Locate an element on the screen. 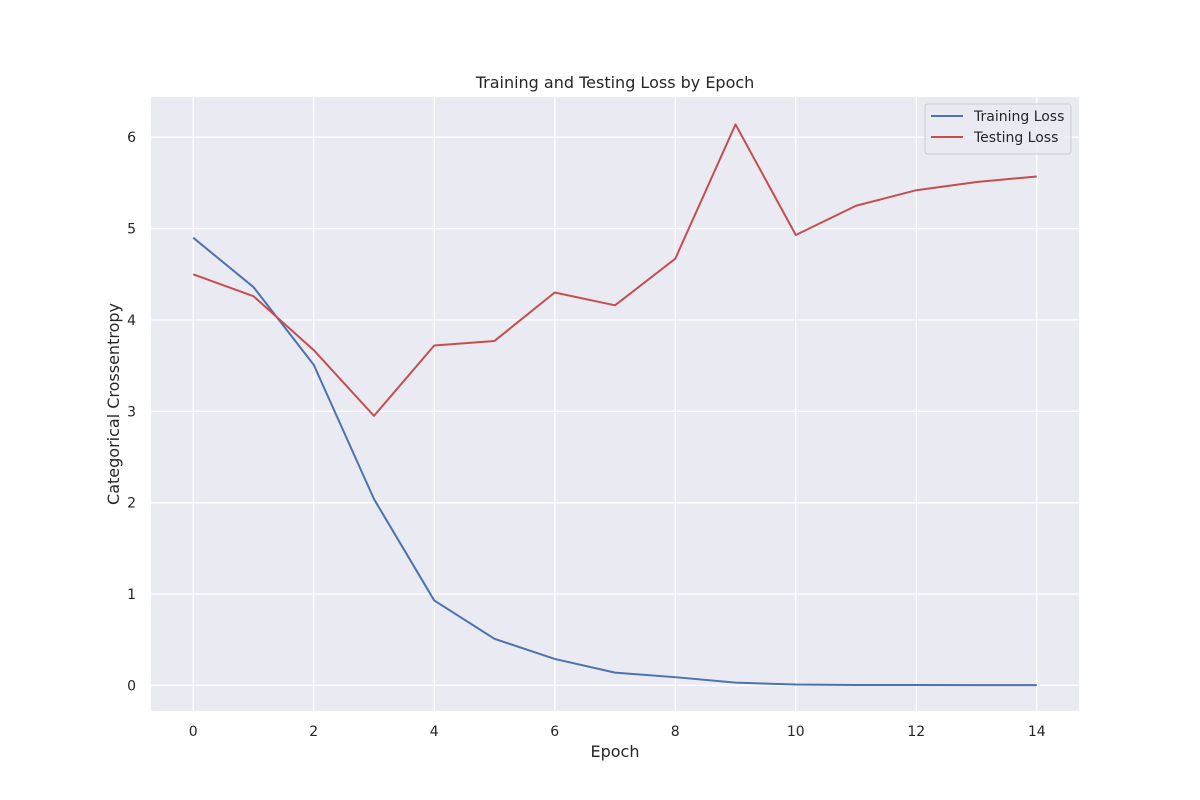  x-tick-label: 14 is located at coordinates (1037, 732).